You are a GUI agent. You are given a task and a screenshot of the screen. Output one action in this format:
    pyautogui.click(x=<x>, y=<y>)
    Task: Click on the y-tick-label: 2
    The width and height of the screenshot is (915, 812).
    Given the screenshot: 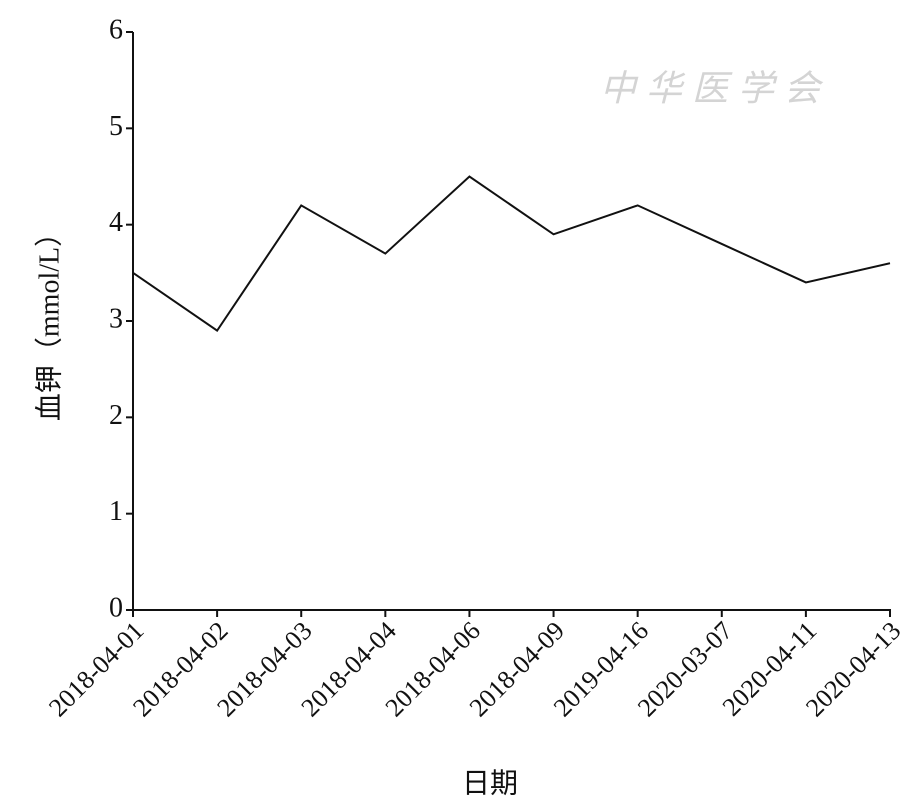 What is the action you would take?
    pyautogui.click(x=116, y=415)
    